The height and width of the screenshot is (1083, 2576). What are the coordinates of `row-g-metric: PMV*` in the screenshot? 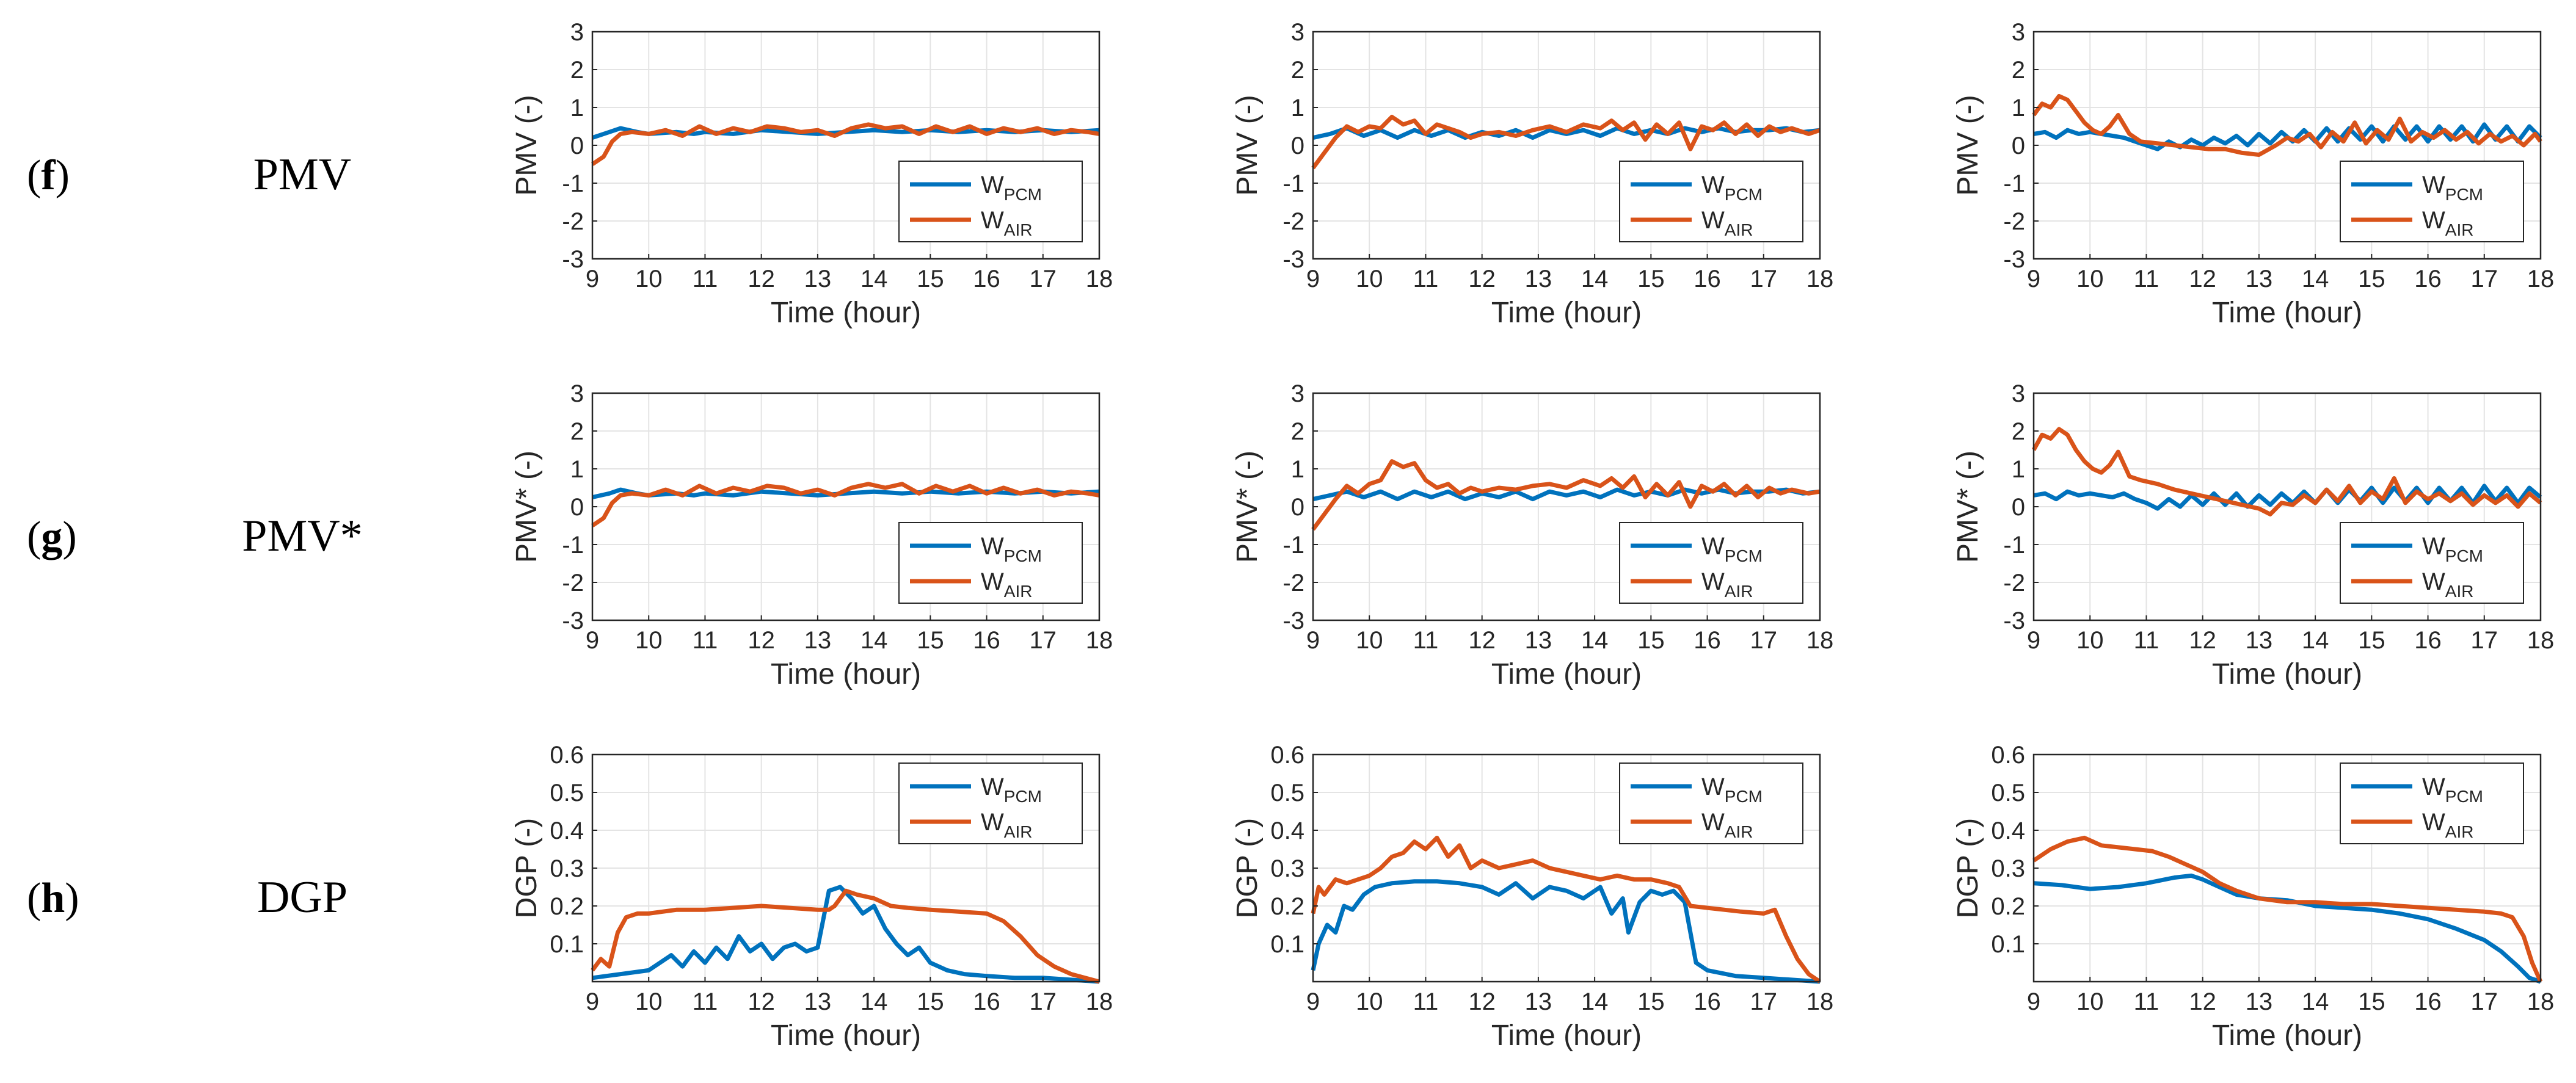 It's located at (302, 536).